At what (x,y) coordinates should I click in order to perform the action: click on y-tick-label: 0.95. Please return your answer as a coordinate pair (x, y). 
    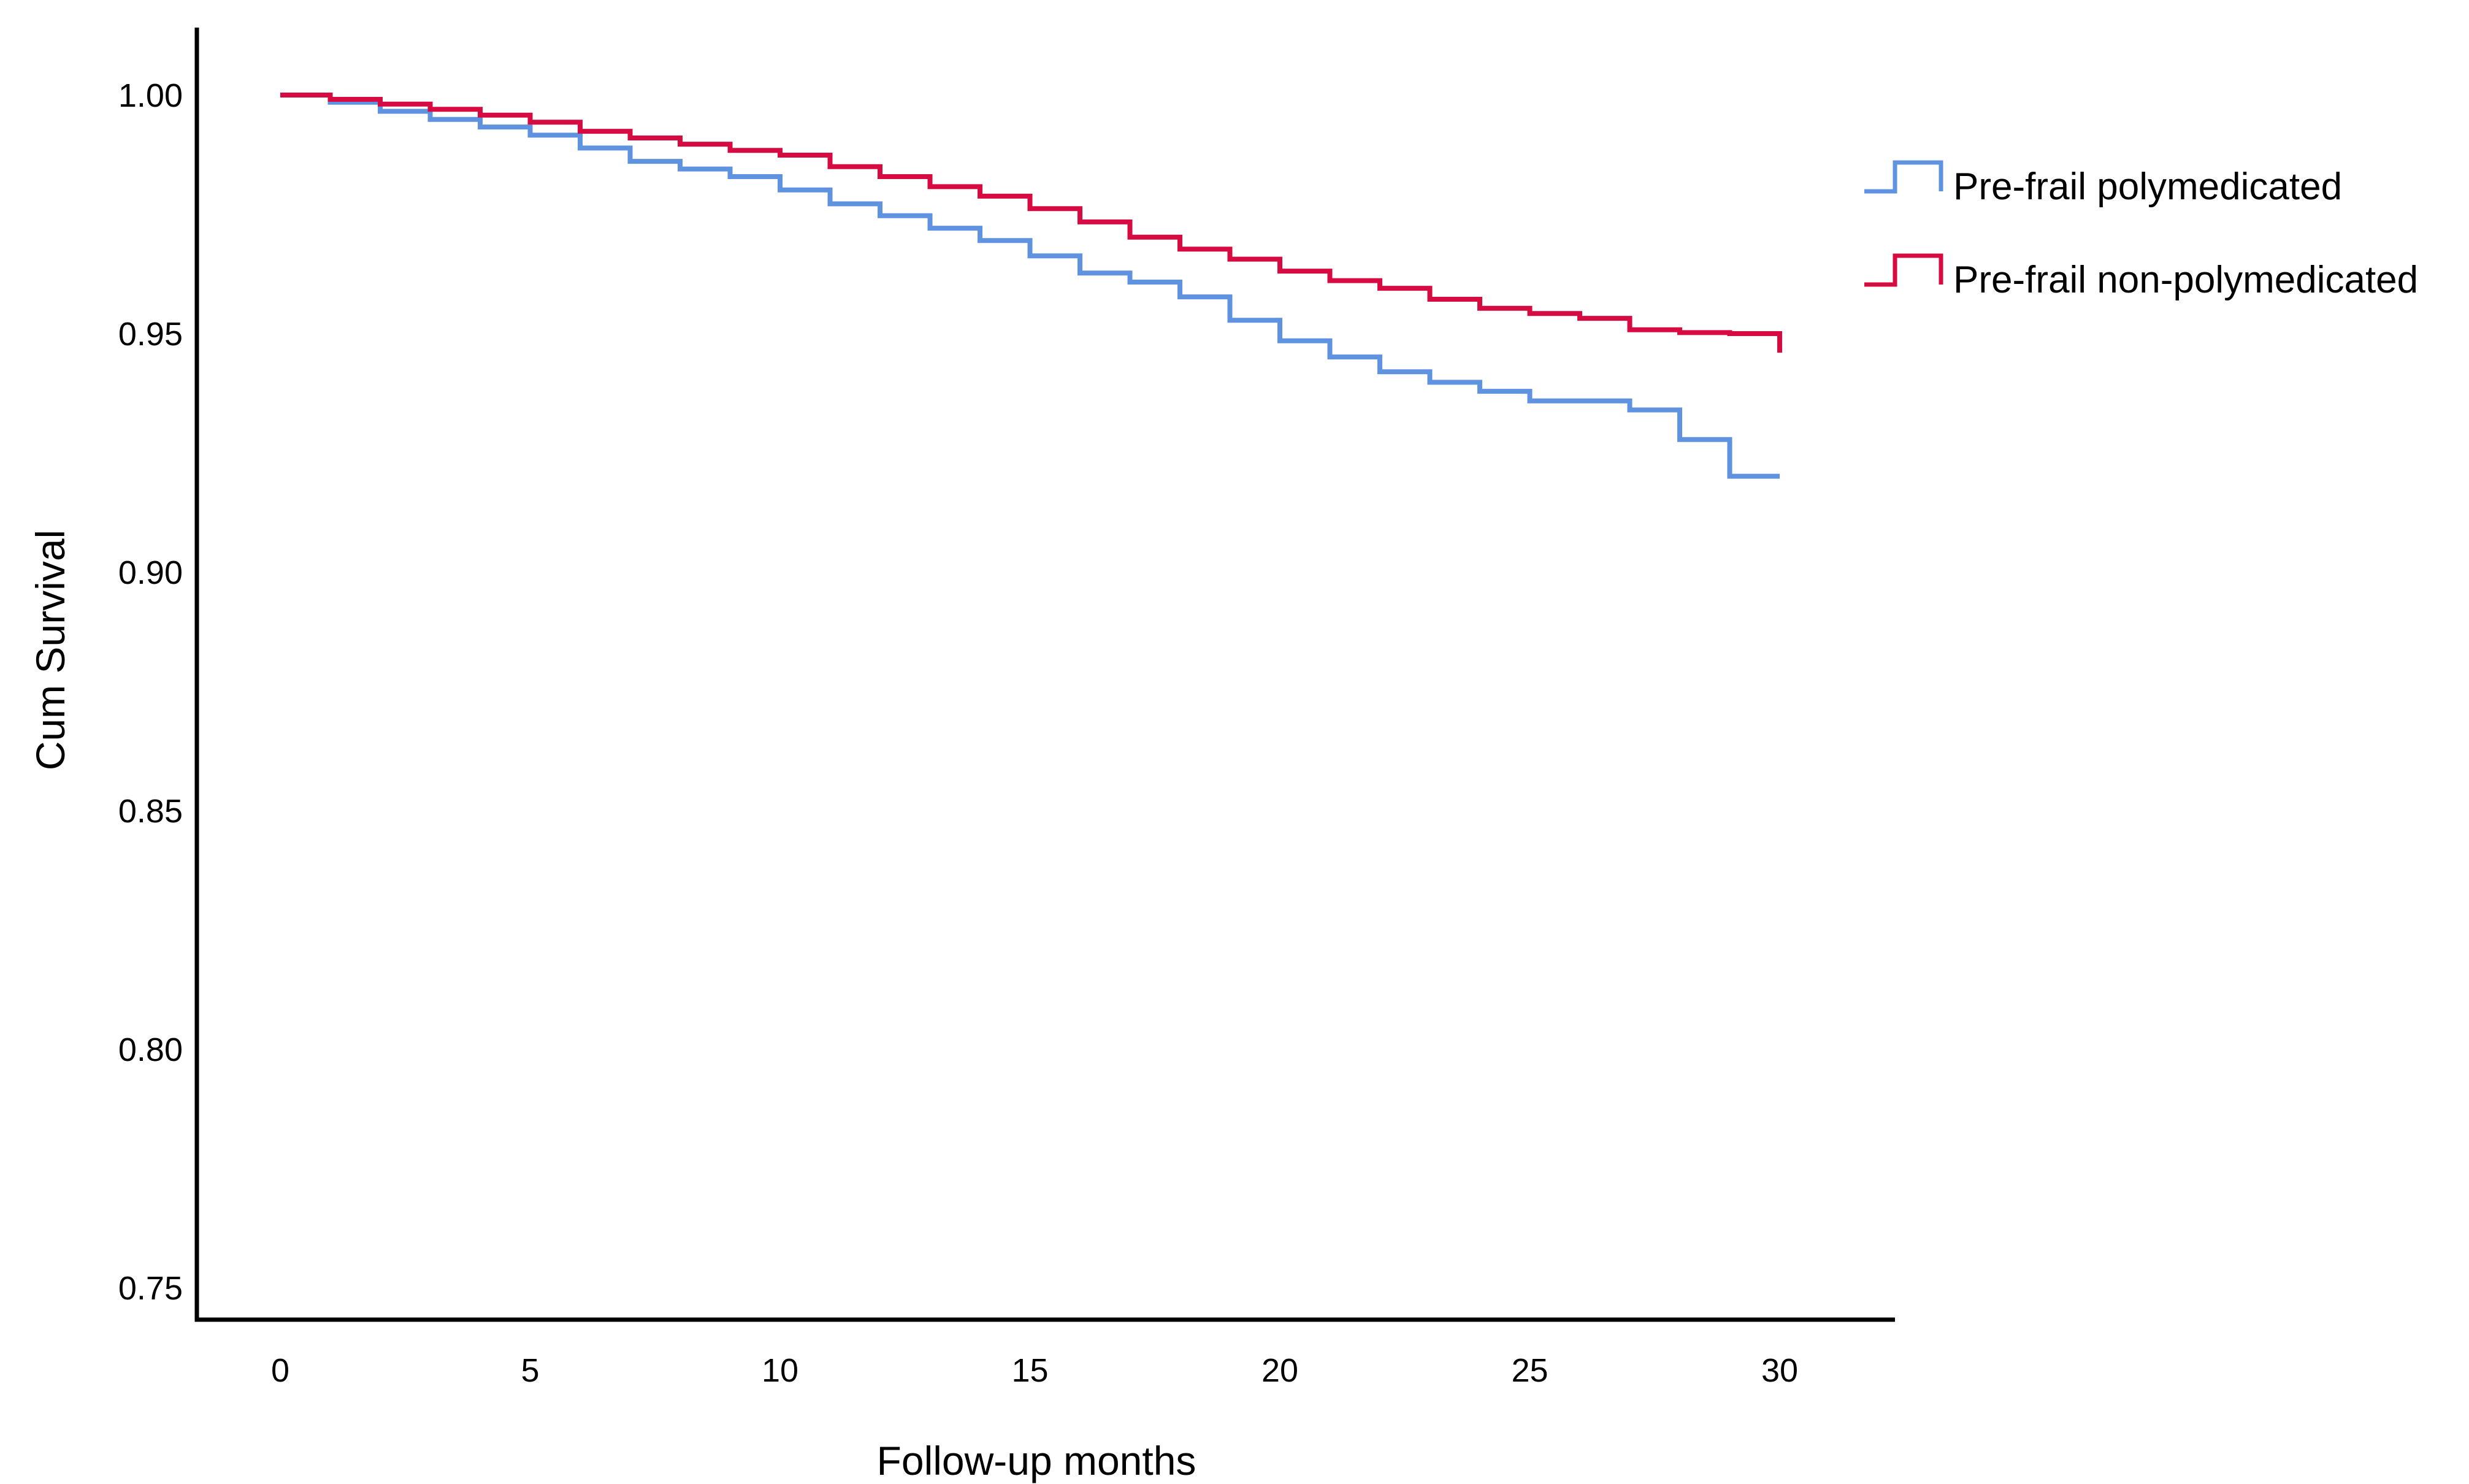
    Looking at the image, I should click on (151, 334).